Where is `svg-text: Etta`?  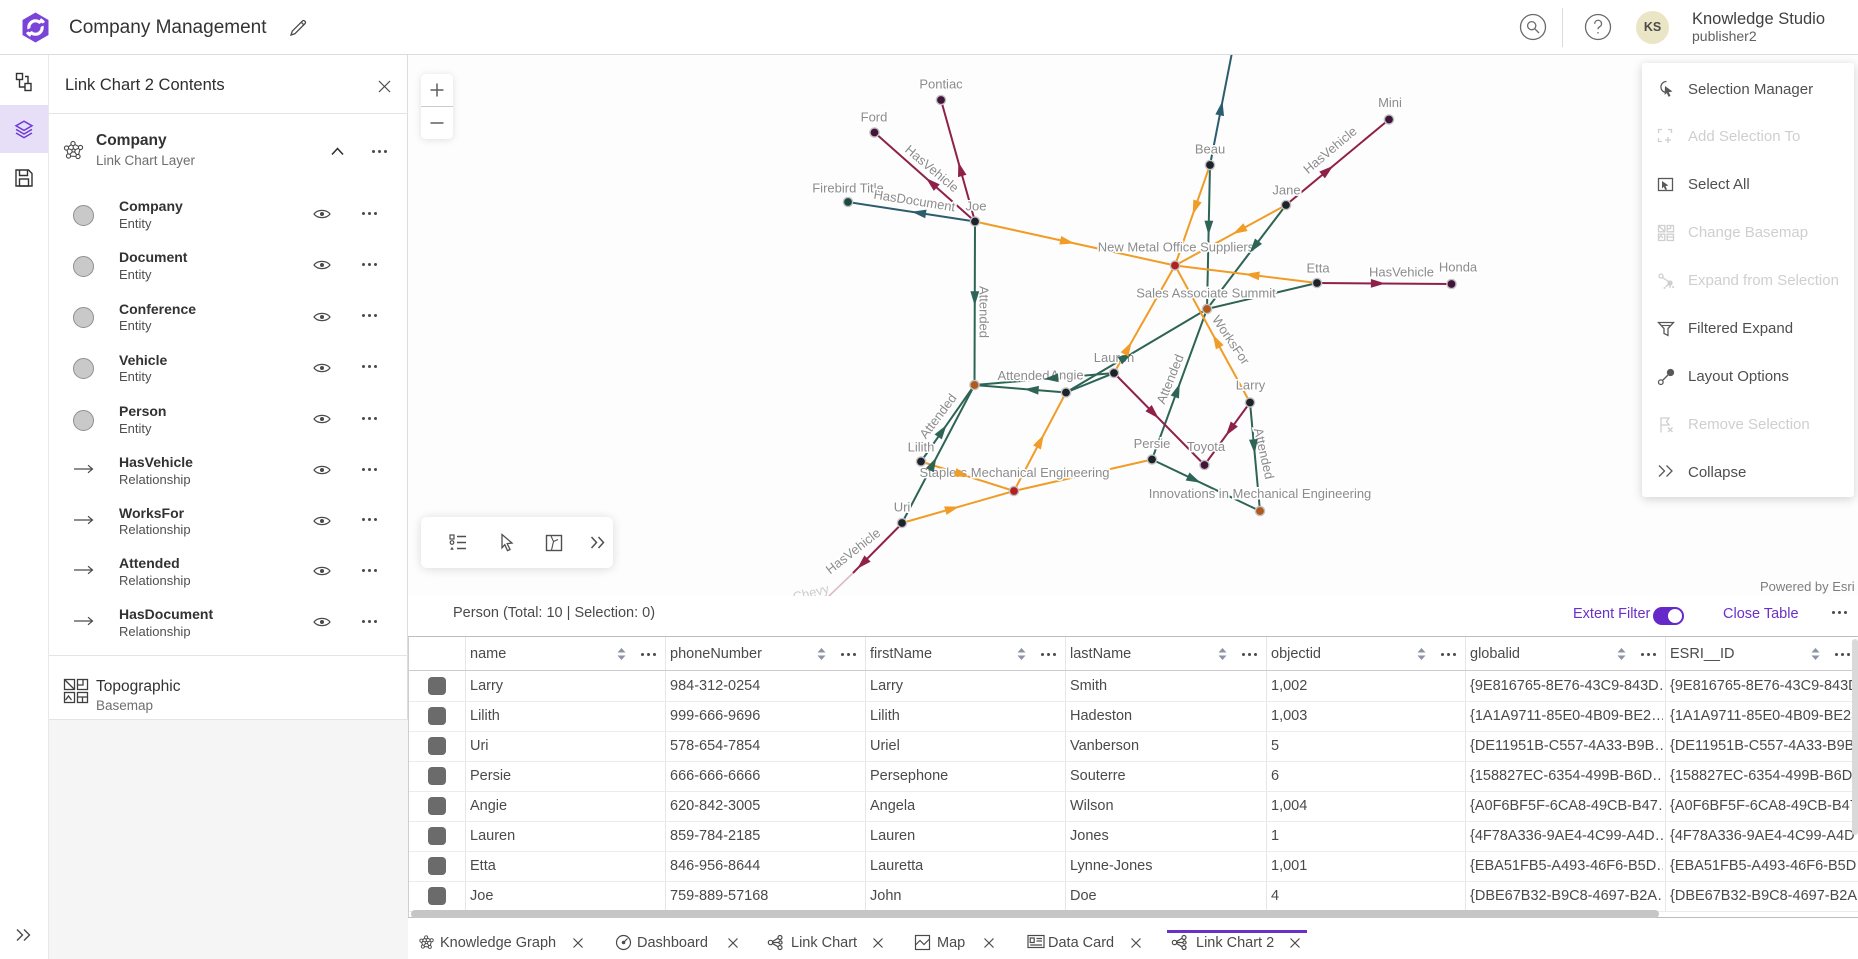 svg-text: Etta is located at coordinates (1318, 268).